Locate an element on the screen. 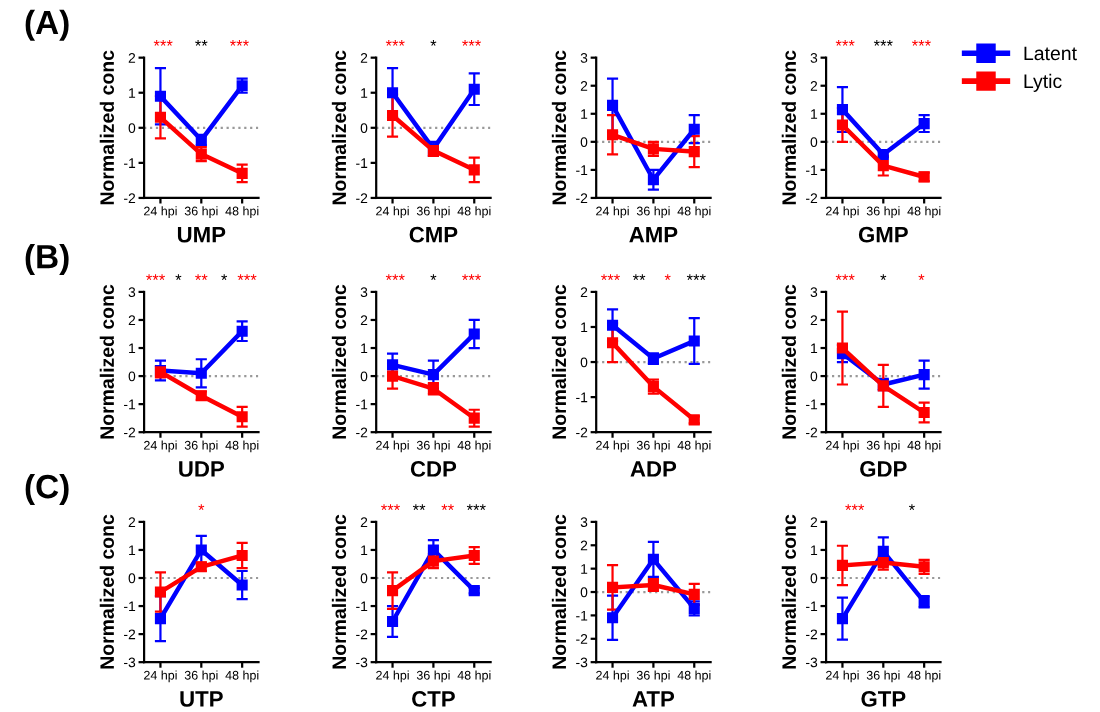 Image resolution: width=1100 pixels, height=712 pixels. x-axis-title: GDP is located at coordinates (883, 469).